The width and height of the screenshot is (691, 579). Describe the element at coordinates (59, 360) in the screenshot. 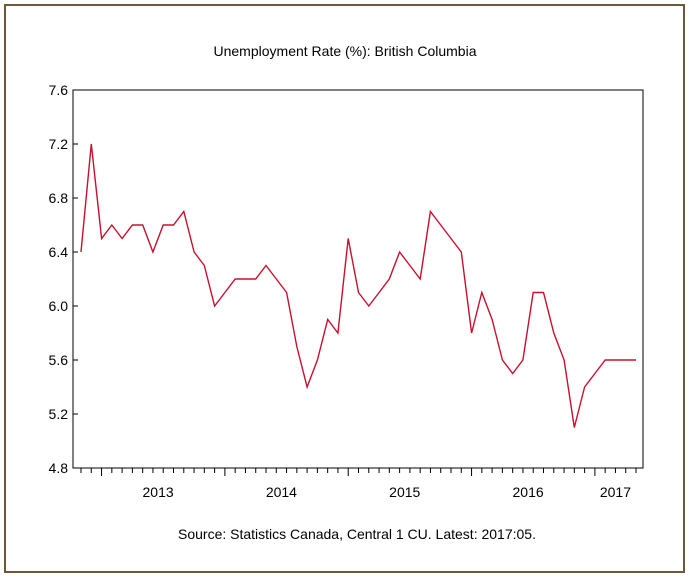

I see `y-tick-label: 5.6` at that location.